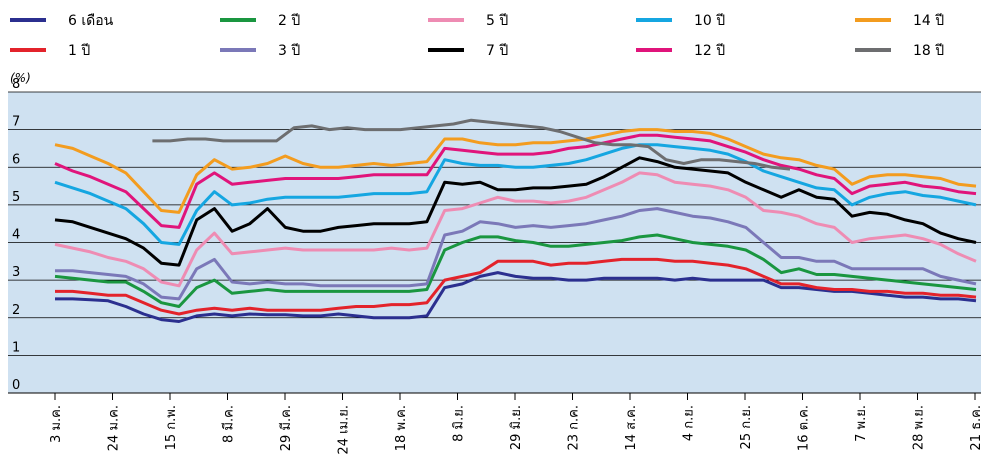 The height and width of the screenshot is (471, 981). Describe the element at coordinates (631, 428) in the screenshot. I see `x-tick-label: 14 ส.ค.` at that location.